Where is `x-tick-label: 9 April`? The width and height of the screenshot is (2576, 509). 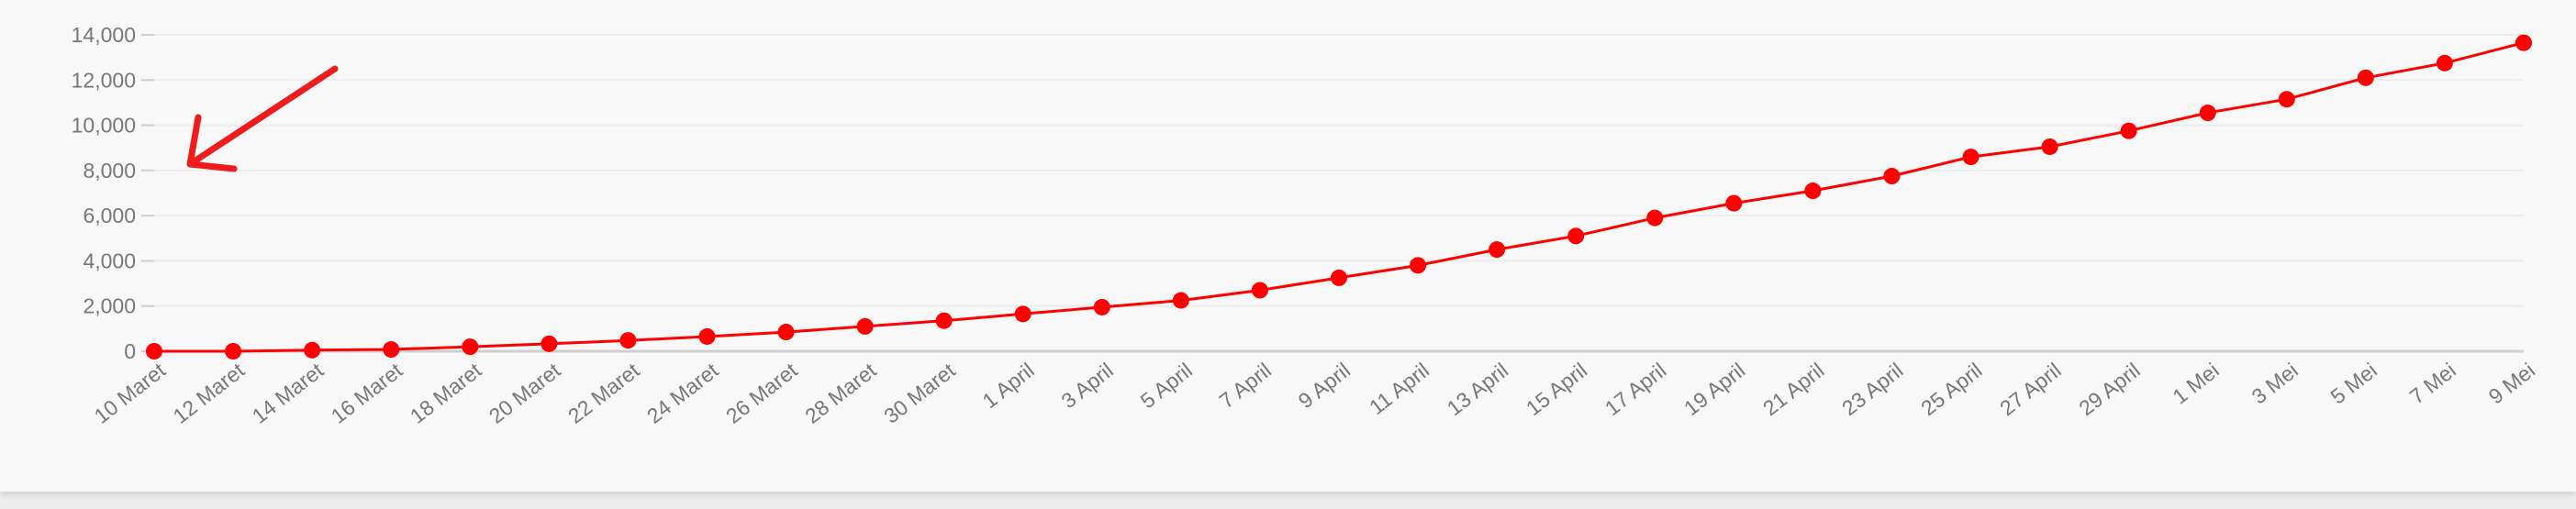 x-tick-label: 9 April is located at coordinates (1324, 385).